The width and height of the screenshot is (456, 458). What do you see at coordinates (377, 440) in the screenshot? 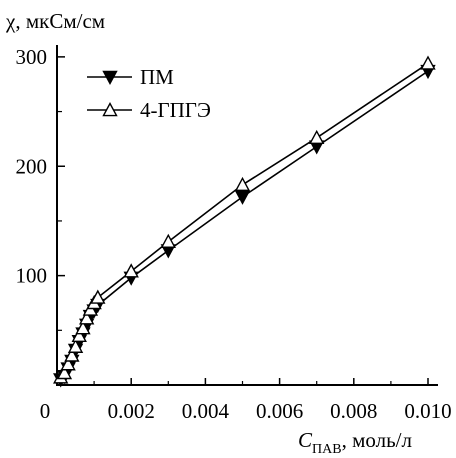
I see `x-axis-title-unit: , моль/л` at bounding box center [377, 440].